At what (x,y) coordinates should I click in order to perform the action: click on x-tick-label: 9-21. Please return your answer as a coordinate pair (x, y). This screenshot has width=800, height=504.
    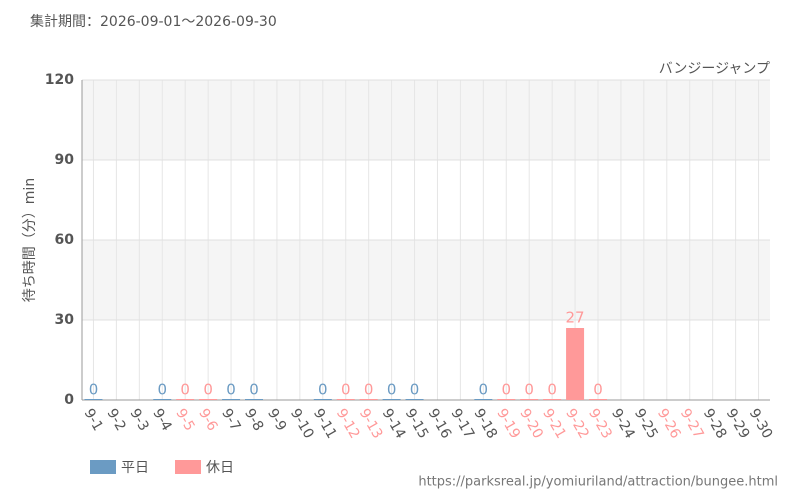
    Looking at the image, I should click on (554, 424).